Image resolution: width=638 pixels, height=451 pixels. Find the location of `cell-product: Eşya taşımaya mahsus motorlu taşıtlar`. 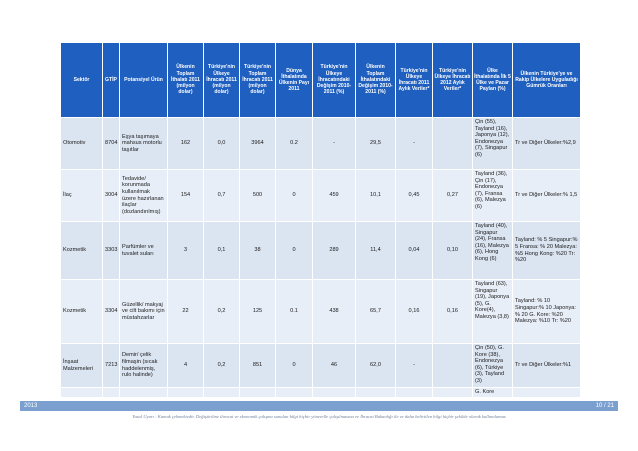

cell-product: Eşya taşımaya mahsus motorlu taşıtlar is located at coordinates (143, 143).